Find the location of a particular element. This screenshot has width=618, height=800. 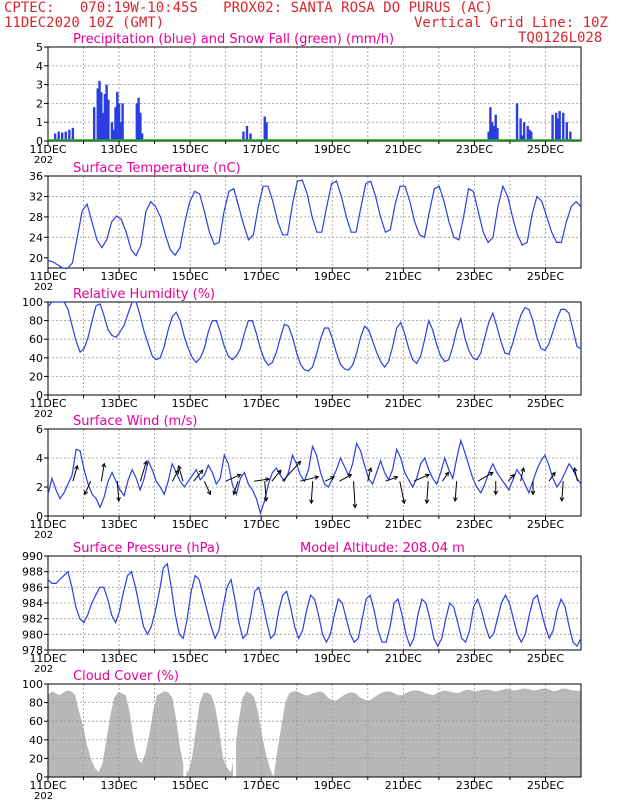

cloud-cover-area is located at coordinates (314, 732).